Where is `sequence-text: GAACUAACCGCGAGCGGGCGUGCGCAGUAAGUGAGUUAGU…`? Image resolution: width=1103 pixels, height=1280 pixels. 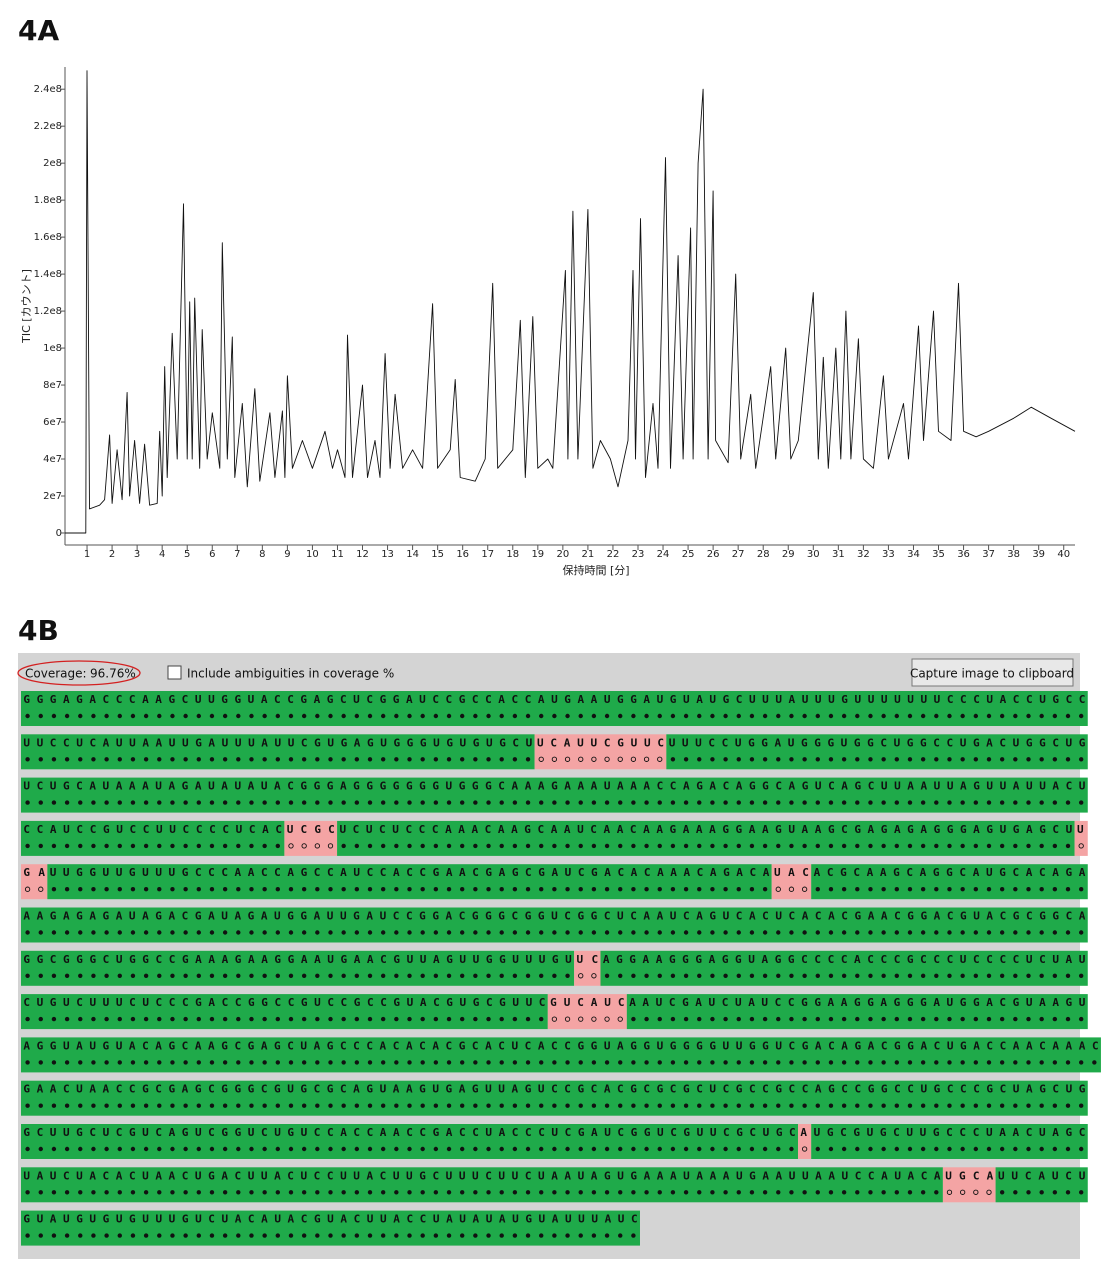
sequence-text: GAACUAACCGCGAGCGGGCGUGCGCAGUAAGUGAGUUAGU… is located at coordinates (554, 1089).